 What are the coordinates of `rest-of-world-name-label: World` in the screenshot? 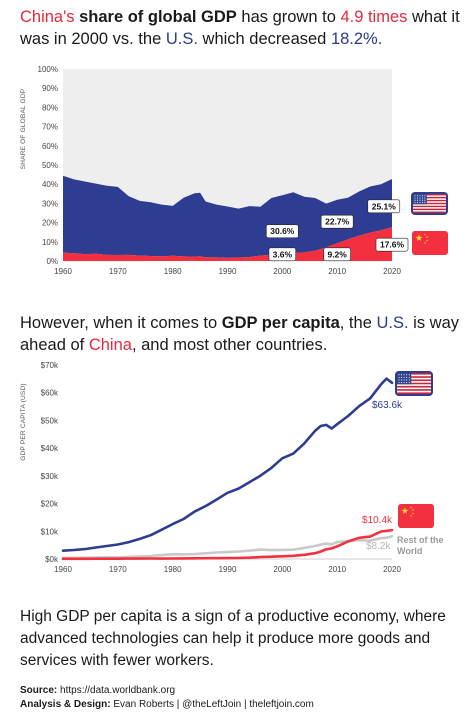 It's located at (409, 551).